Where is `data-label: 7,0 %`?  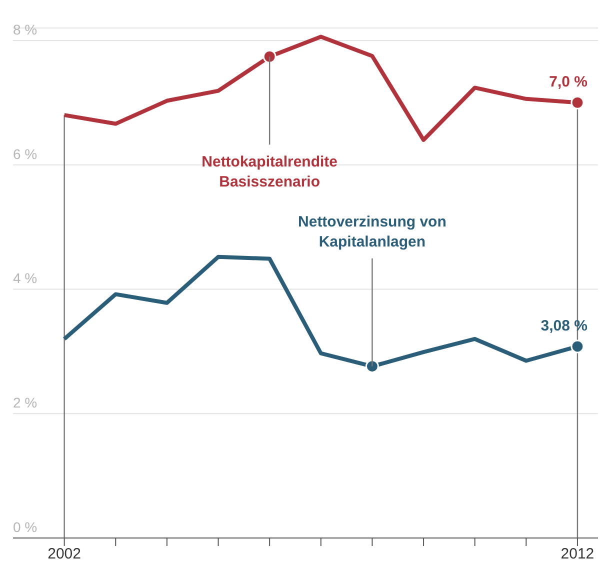
data-label: 7,0 % is located at coordinates (568, 82).